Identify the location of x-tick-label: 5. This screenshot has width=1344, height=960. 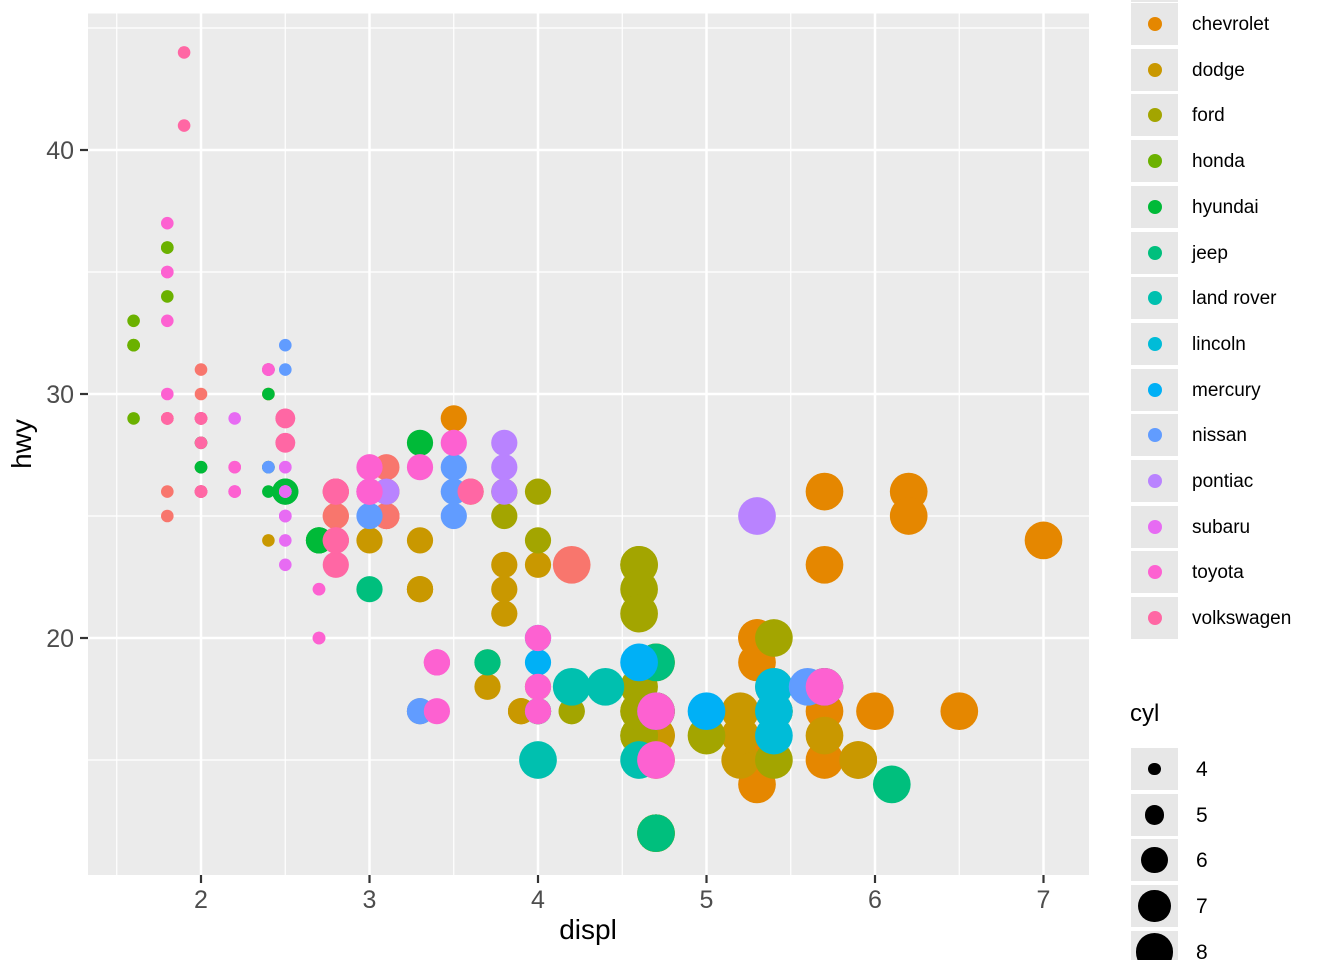
(707, 900).